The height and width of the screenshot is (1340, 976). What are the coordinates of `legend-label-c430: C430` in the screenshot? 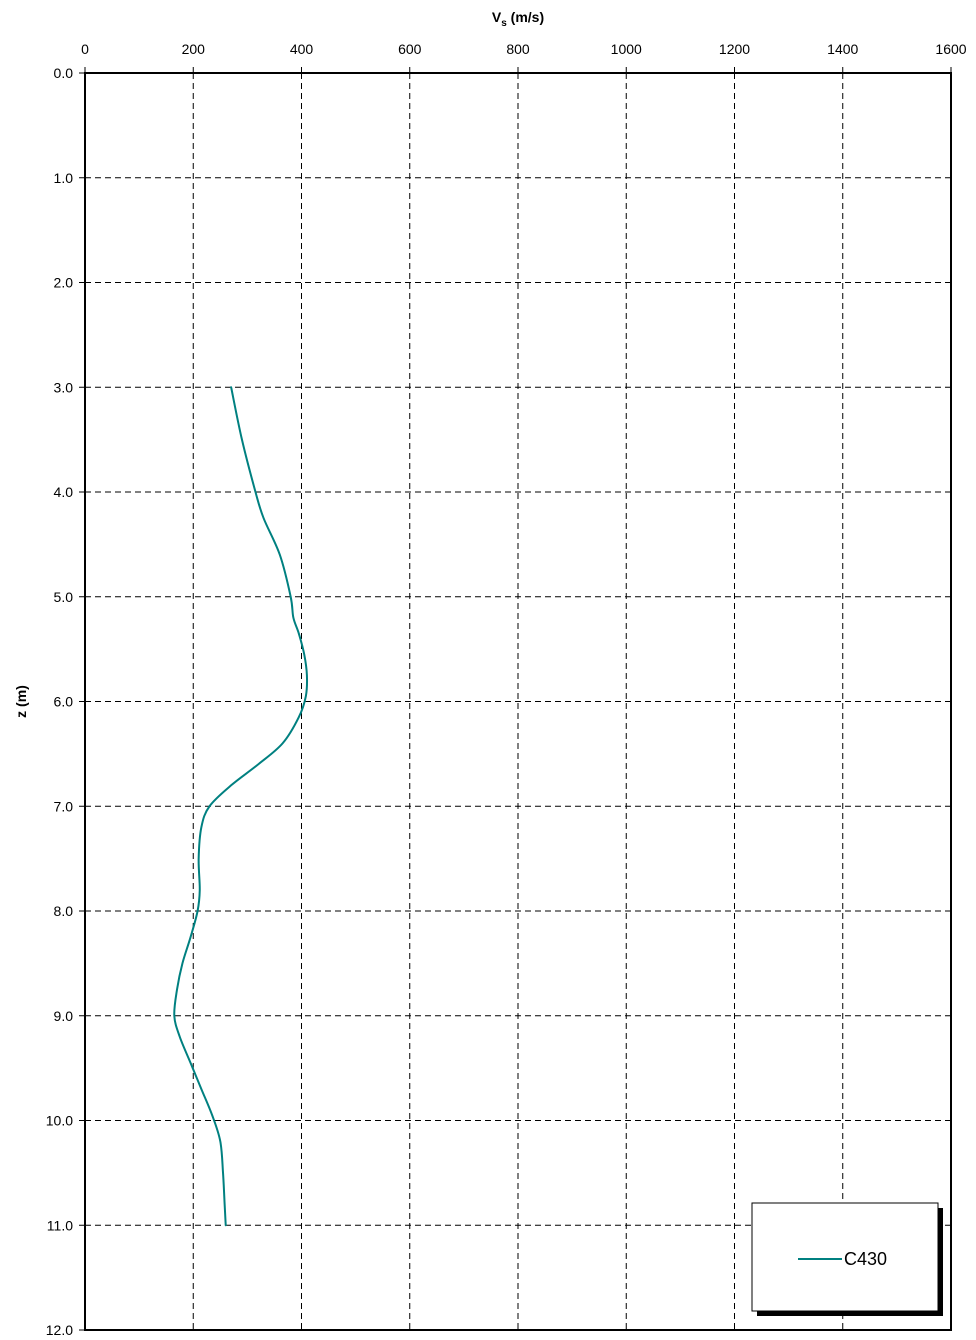 It's located at (865, 1259).